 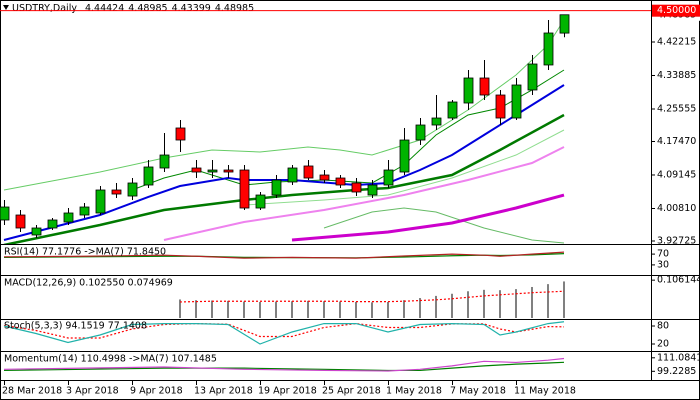 I want to click on y-tick-label: 3.92725, so click(x=676, y=241).